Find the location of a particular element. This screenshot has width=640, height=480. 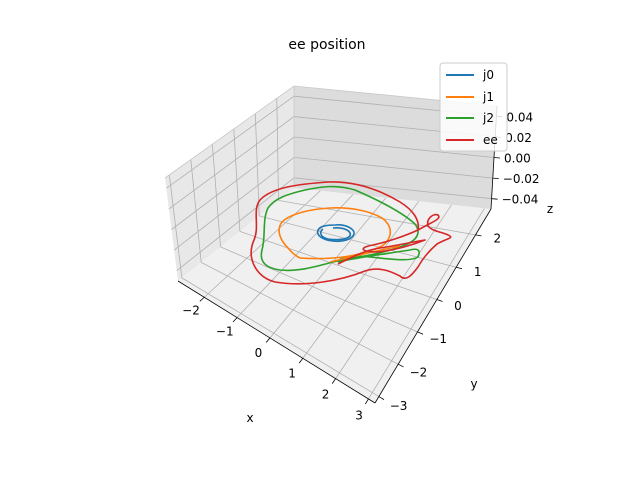

x-axis-line is located at coordinates (276, 342).